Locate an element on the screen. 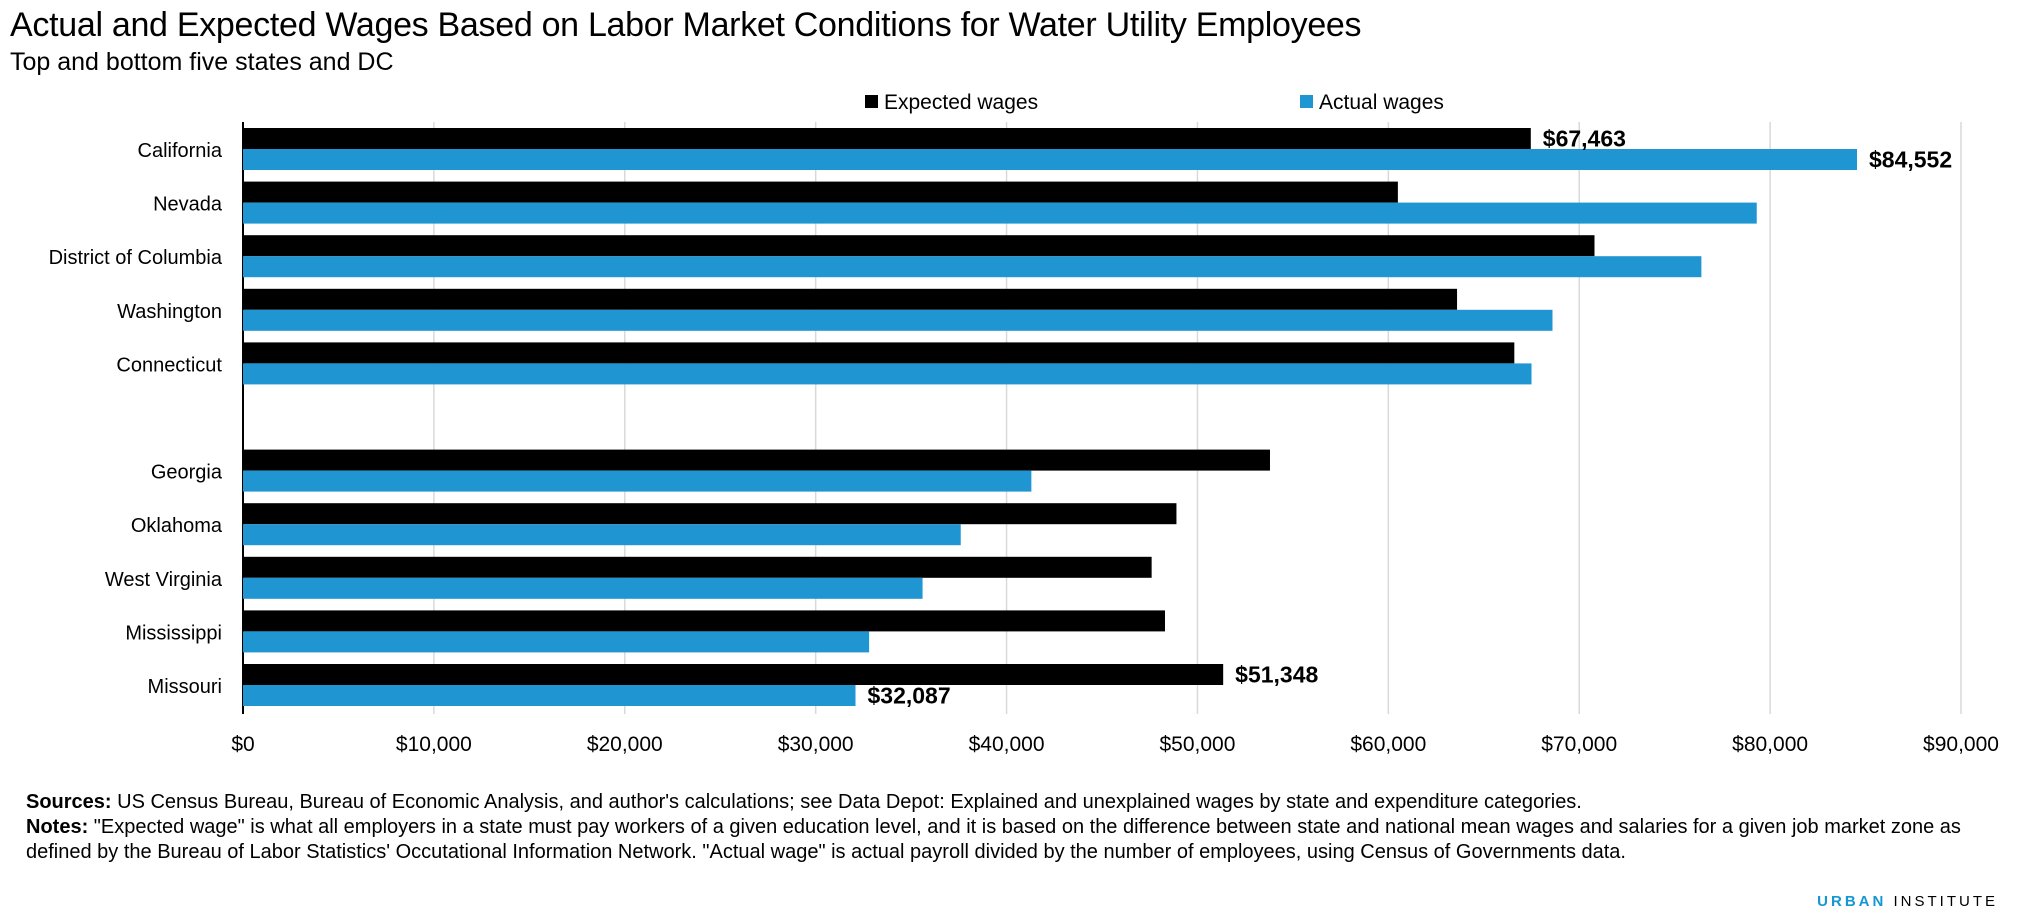 Image resolution: width=2022 pixels, height=920 pixels. x-tick-label: $10,000 is located at coordinates (434, 744).